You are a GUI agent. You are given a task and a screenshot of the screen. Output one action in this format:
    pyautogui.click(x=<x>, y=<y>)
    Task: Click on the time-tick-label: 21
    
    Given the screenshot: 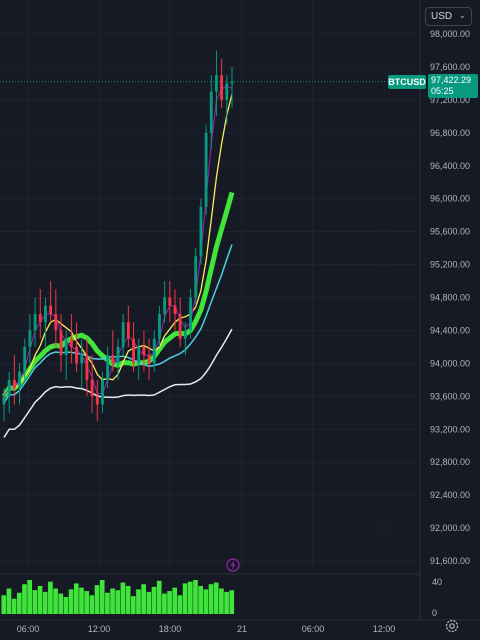 What is the action you would take?
    pyautogui.click(x=242, y=629)
    